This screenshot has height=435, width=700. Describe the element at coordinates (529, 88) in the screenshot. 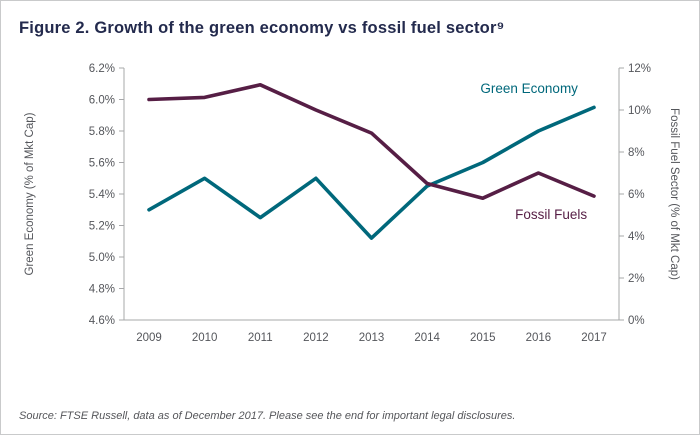

I see `series-label: Green Economy` at that location.